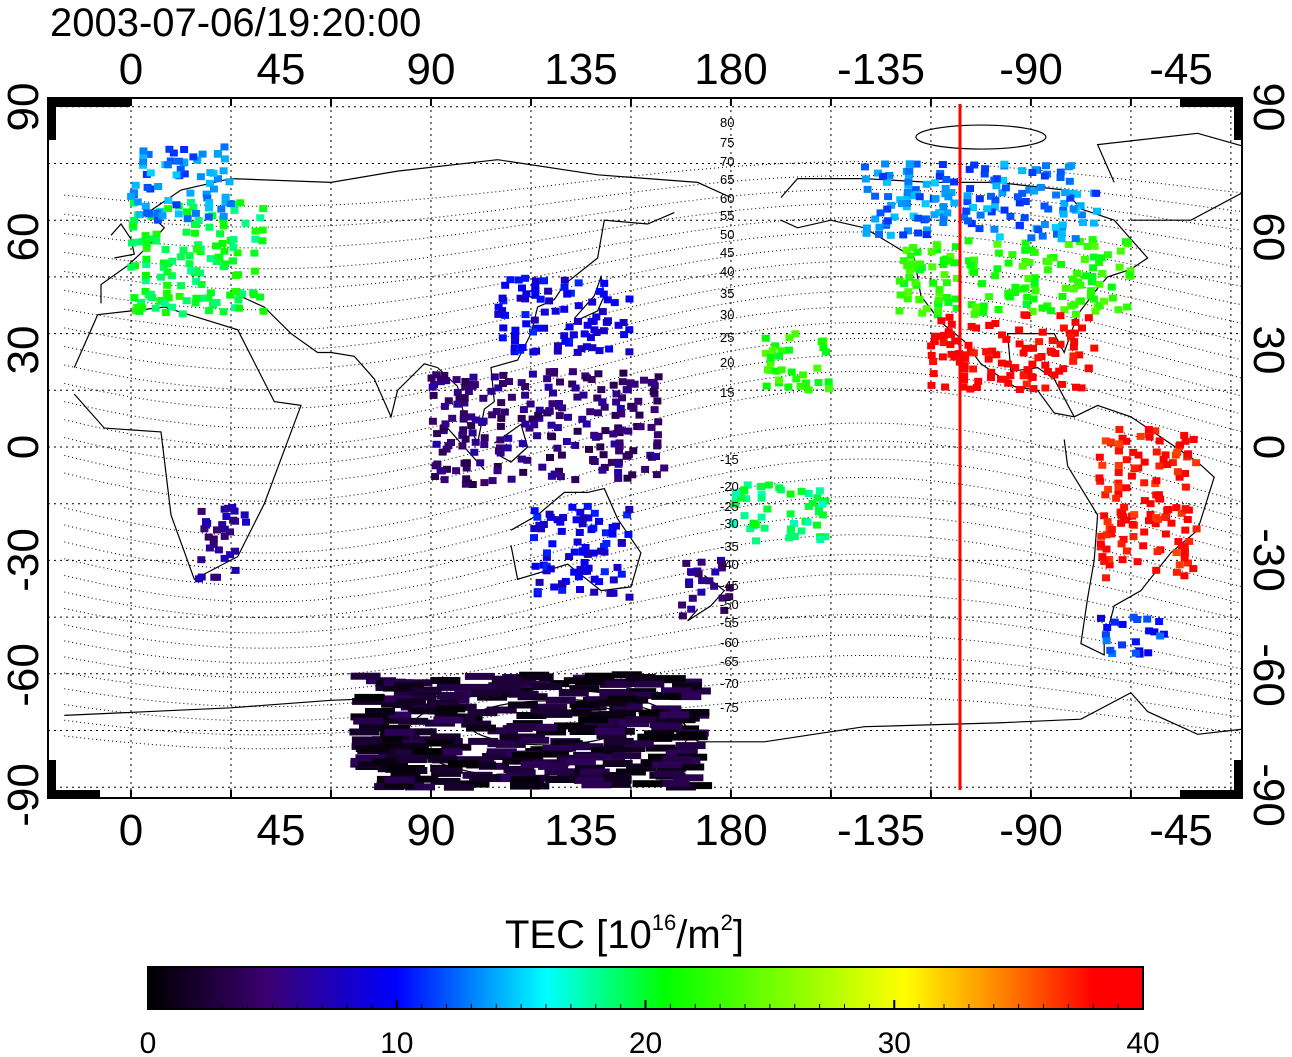 The height and width of the screenshot is (1057, 1292). Describe the element at coordinates (730, 830) in the screenshot. I see `bottom-longitude-label: 180` at that location.